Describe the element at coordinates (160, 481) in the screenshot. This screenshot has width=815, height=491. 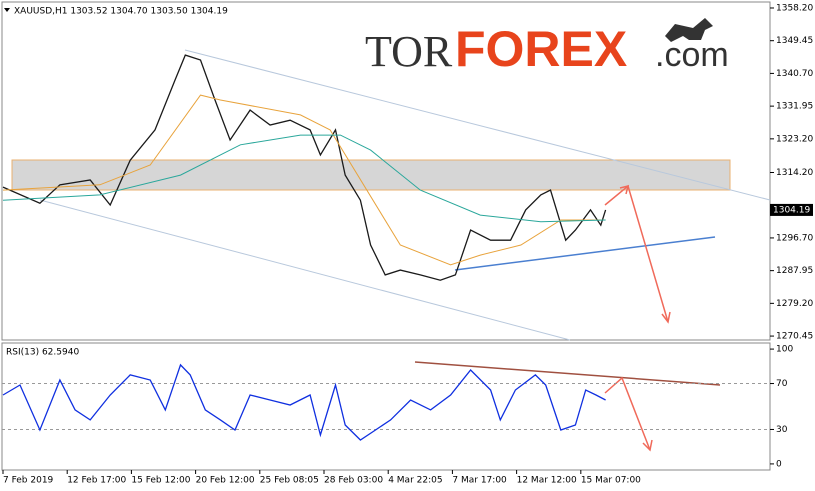
I see `x-tick-label: 15 Feb 12:00` at that location.